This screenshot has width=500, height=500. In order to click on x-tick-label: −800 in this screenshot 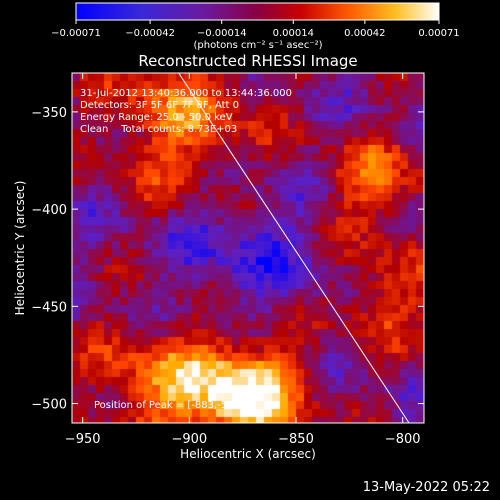, I will do `click(403, 439)`.